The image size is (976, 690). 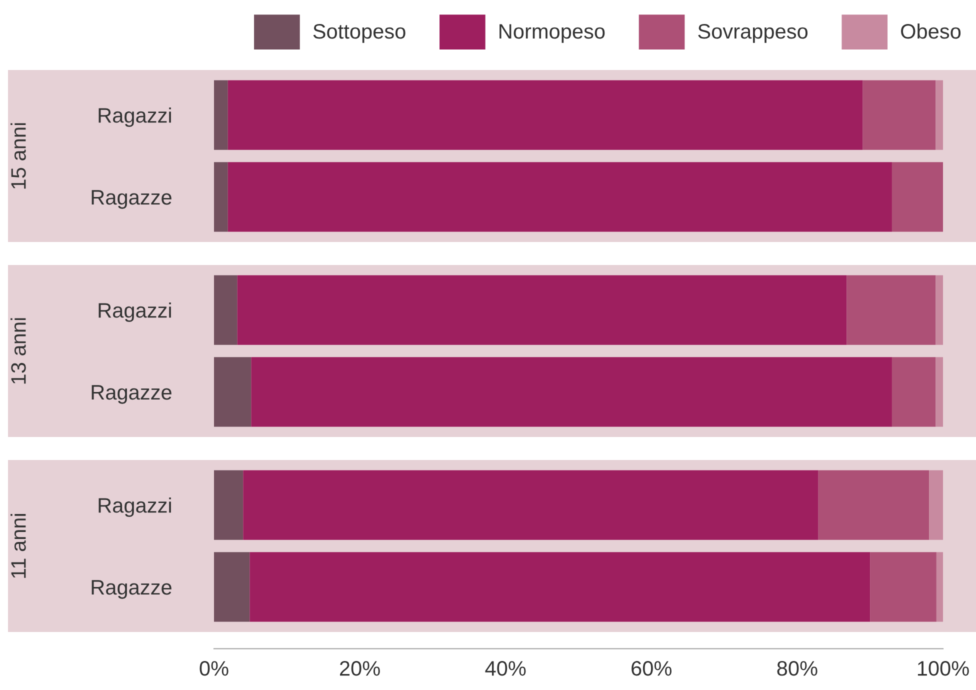 I want to click on legend-label: Normopeso, so click(x=552, y=33).